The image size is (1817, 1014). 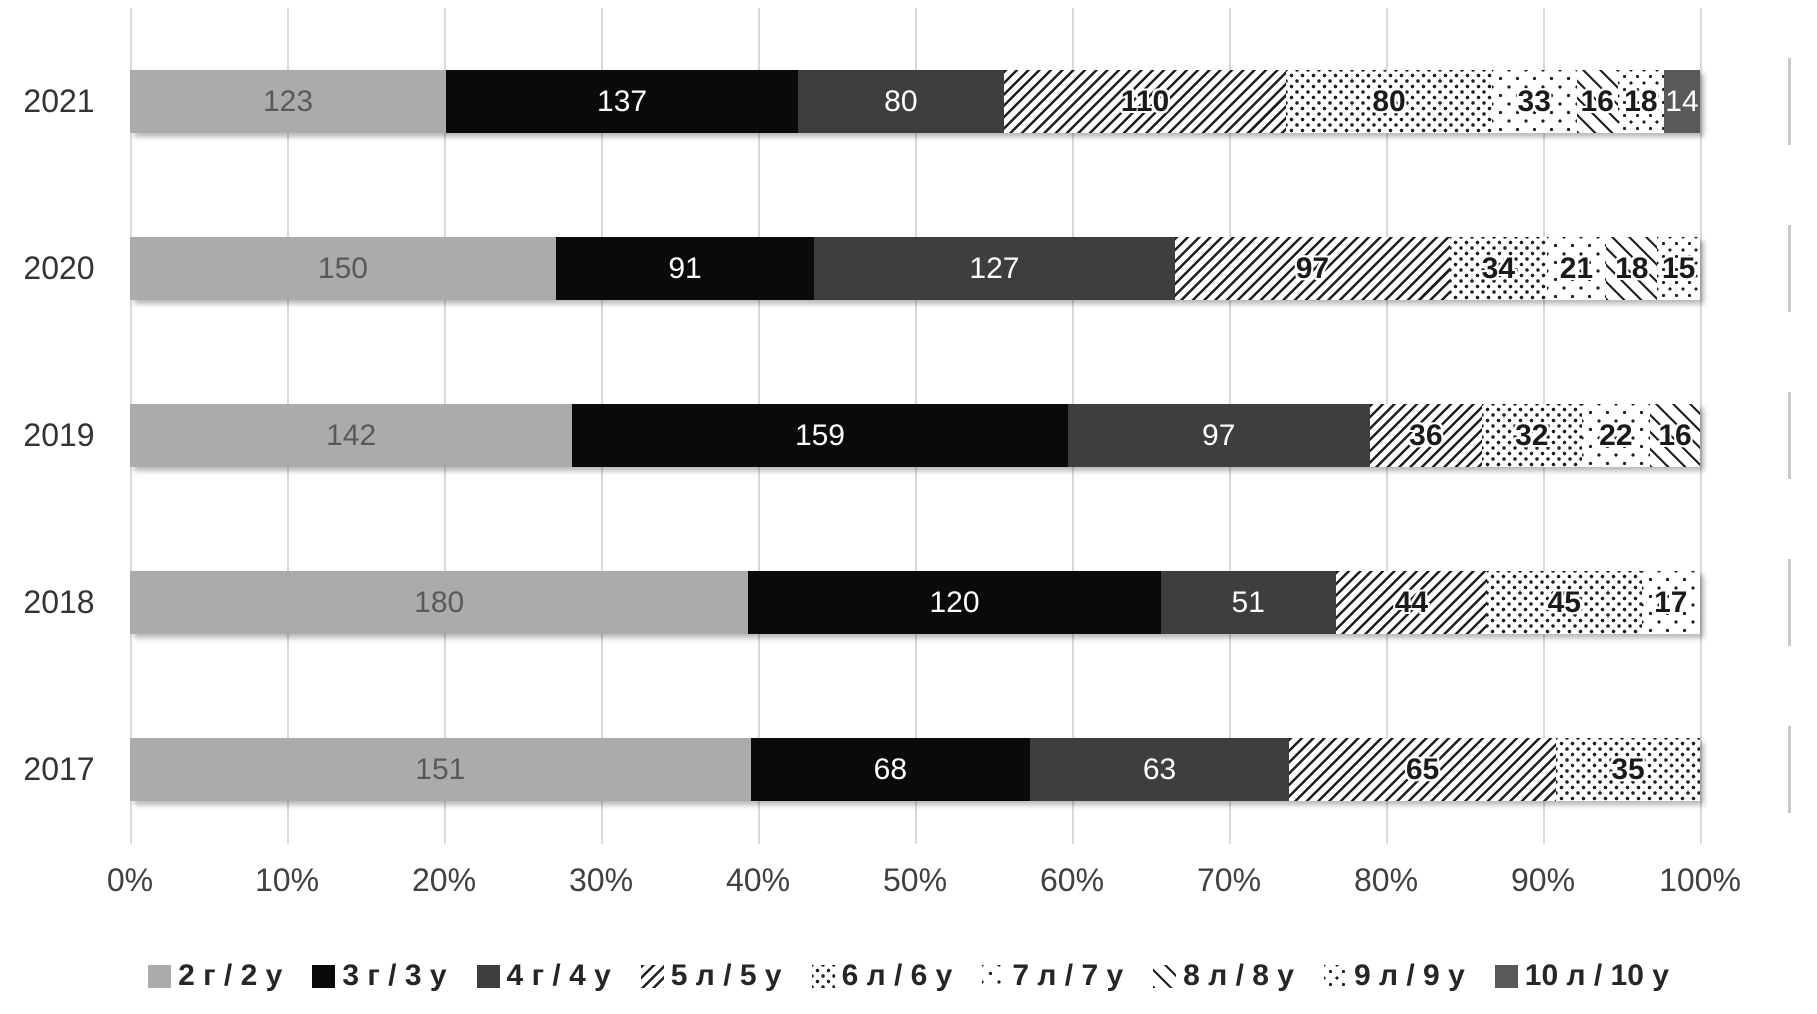 What do you see at coordinates (726, 975) in the screenshot?
I see `legend-label: 5 л / 5 y` at bounding box center [726, 975].